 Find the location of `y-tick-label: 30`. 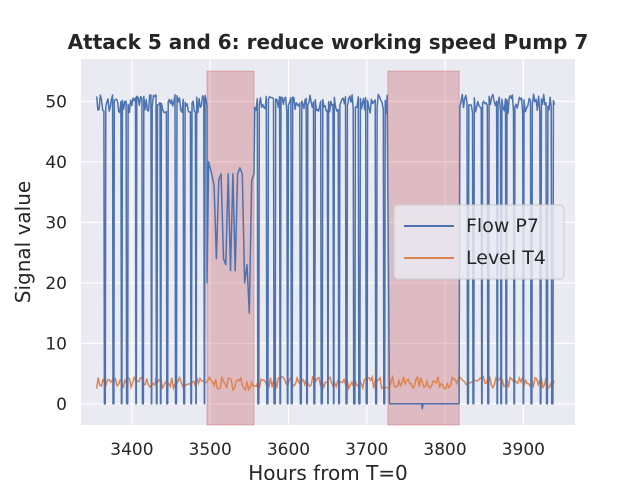

y-tick-label: 30 is located at coordinates (56, 223).